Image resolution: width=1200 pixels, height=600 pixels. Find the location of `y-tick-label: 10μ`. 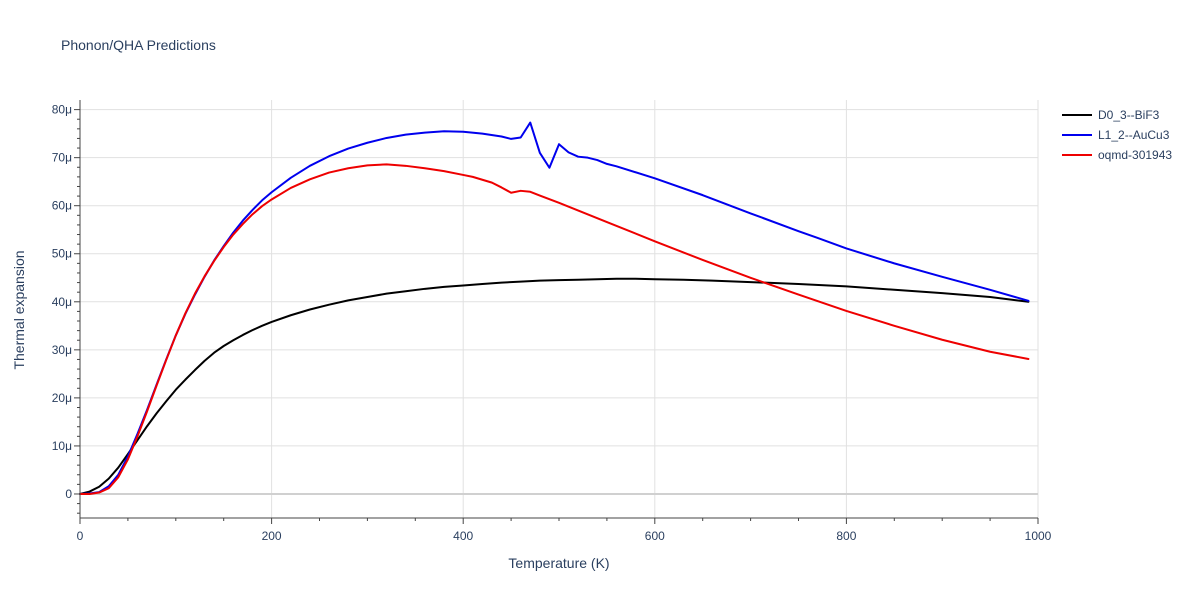

y-tick-label: 10μ is located at coordinates (62, 446).